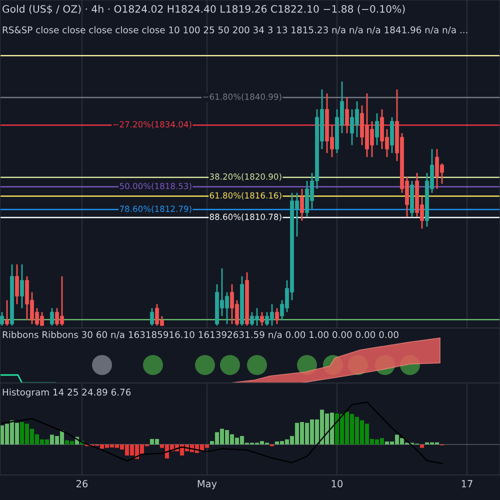 This screenshot has width=500, height=500. I want to click on ref-line-label: 50.00%(1818.53), so click(156, 186).